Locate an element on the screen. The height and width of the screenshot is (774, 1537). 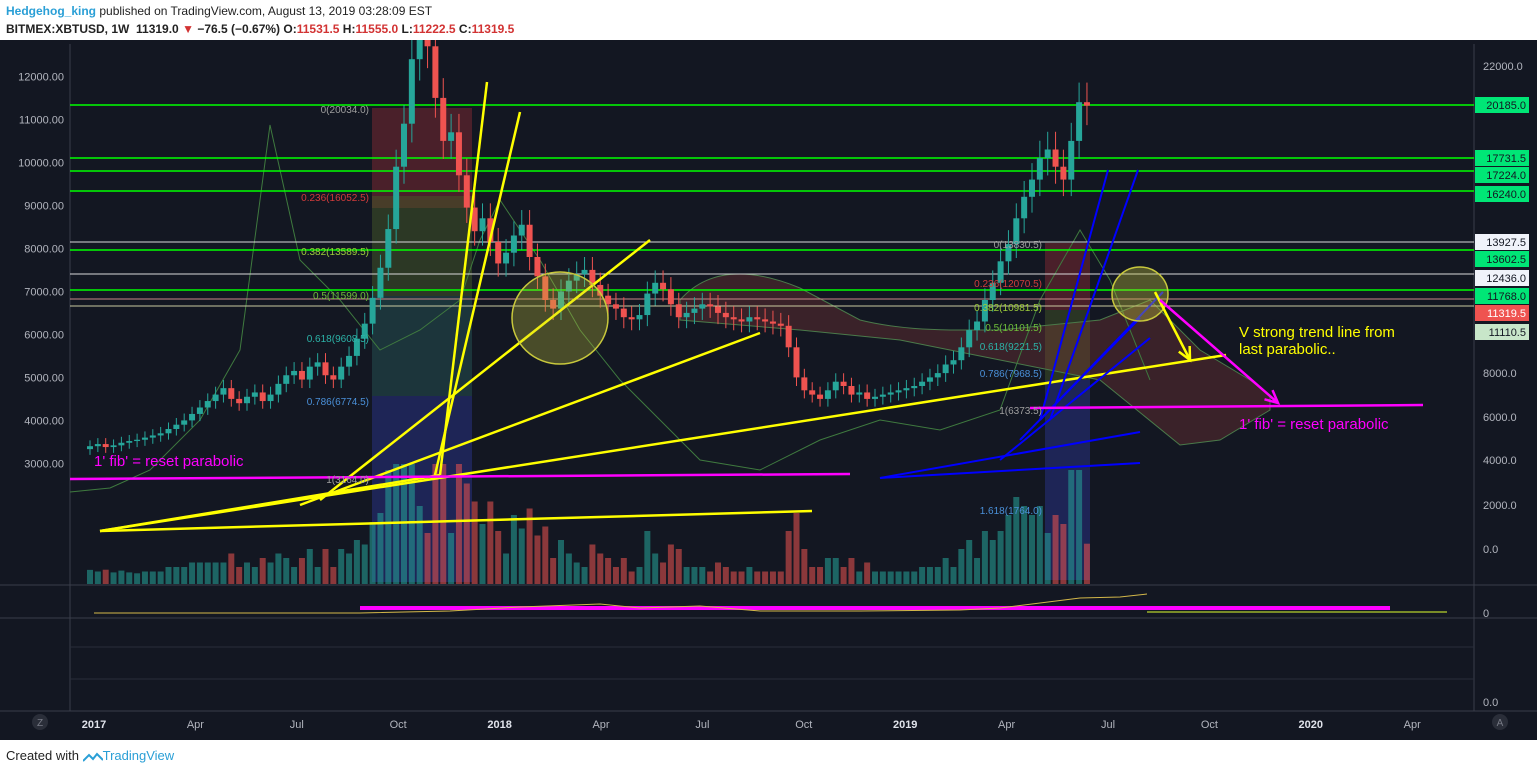
fib-label-2017: 0.618(9608.5) is located at coordinates (338, 339).